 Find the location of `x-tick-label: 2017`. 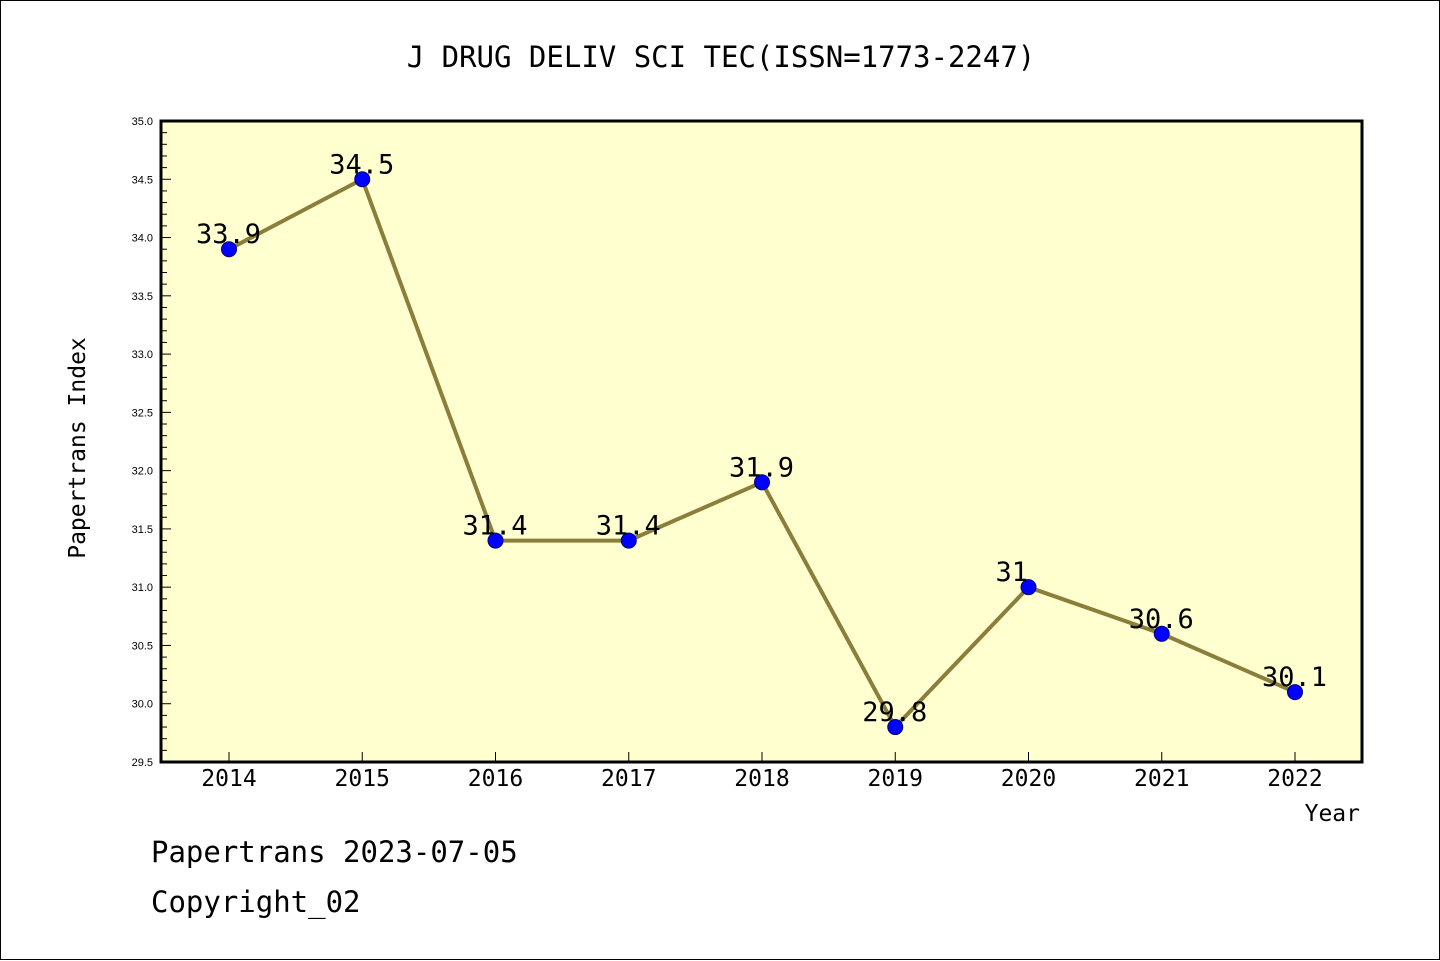

x-tick-label: 2017 is located at coordinates (628, 779).